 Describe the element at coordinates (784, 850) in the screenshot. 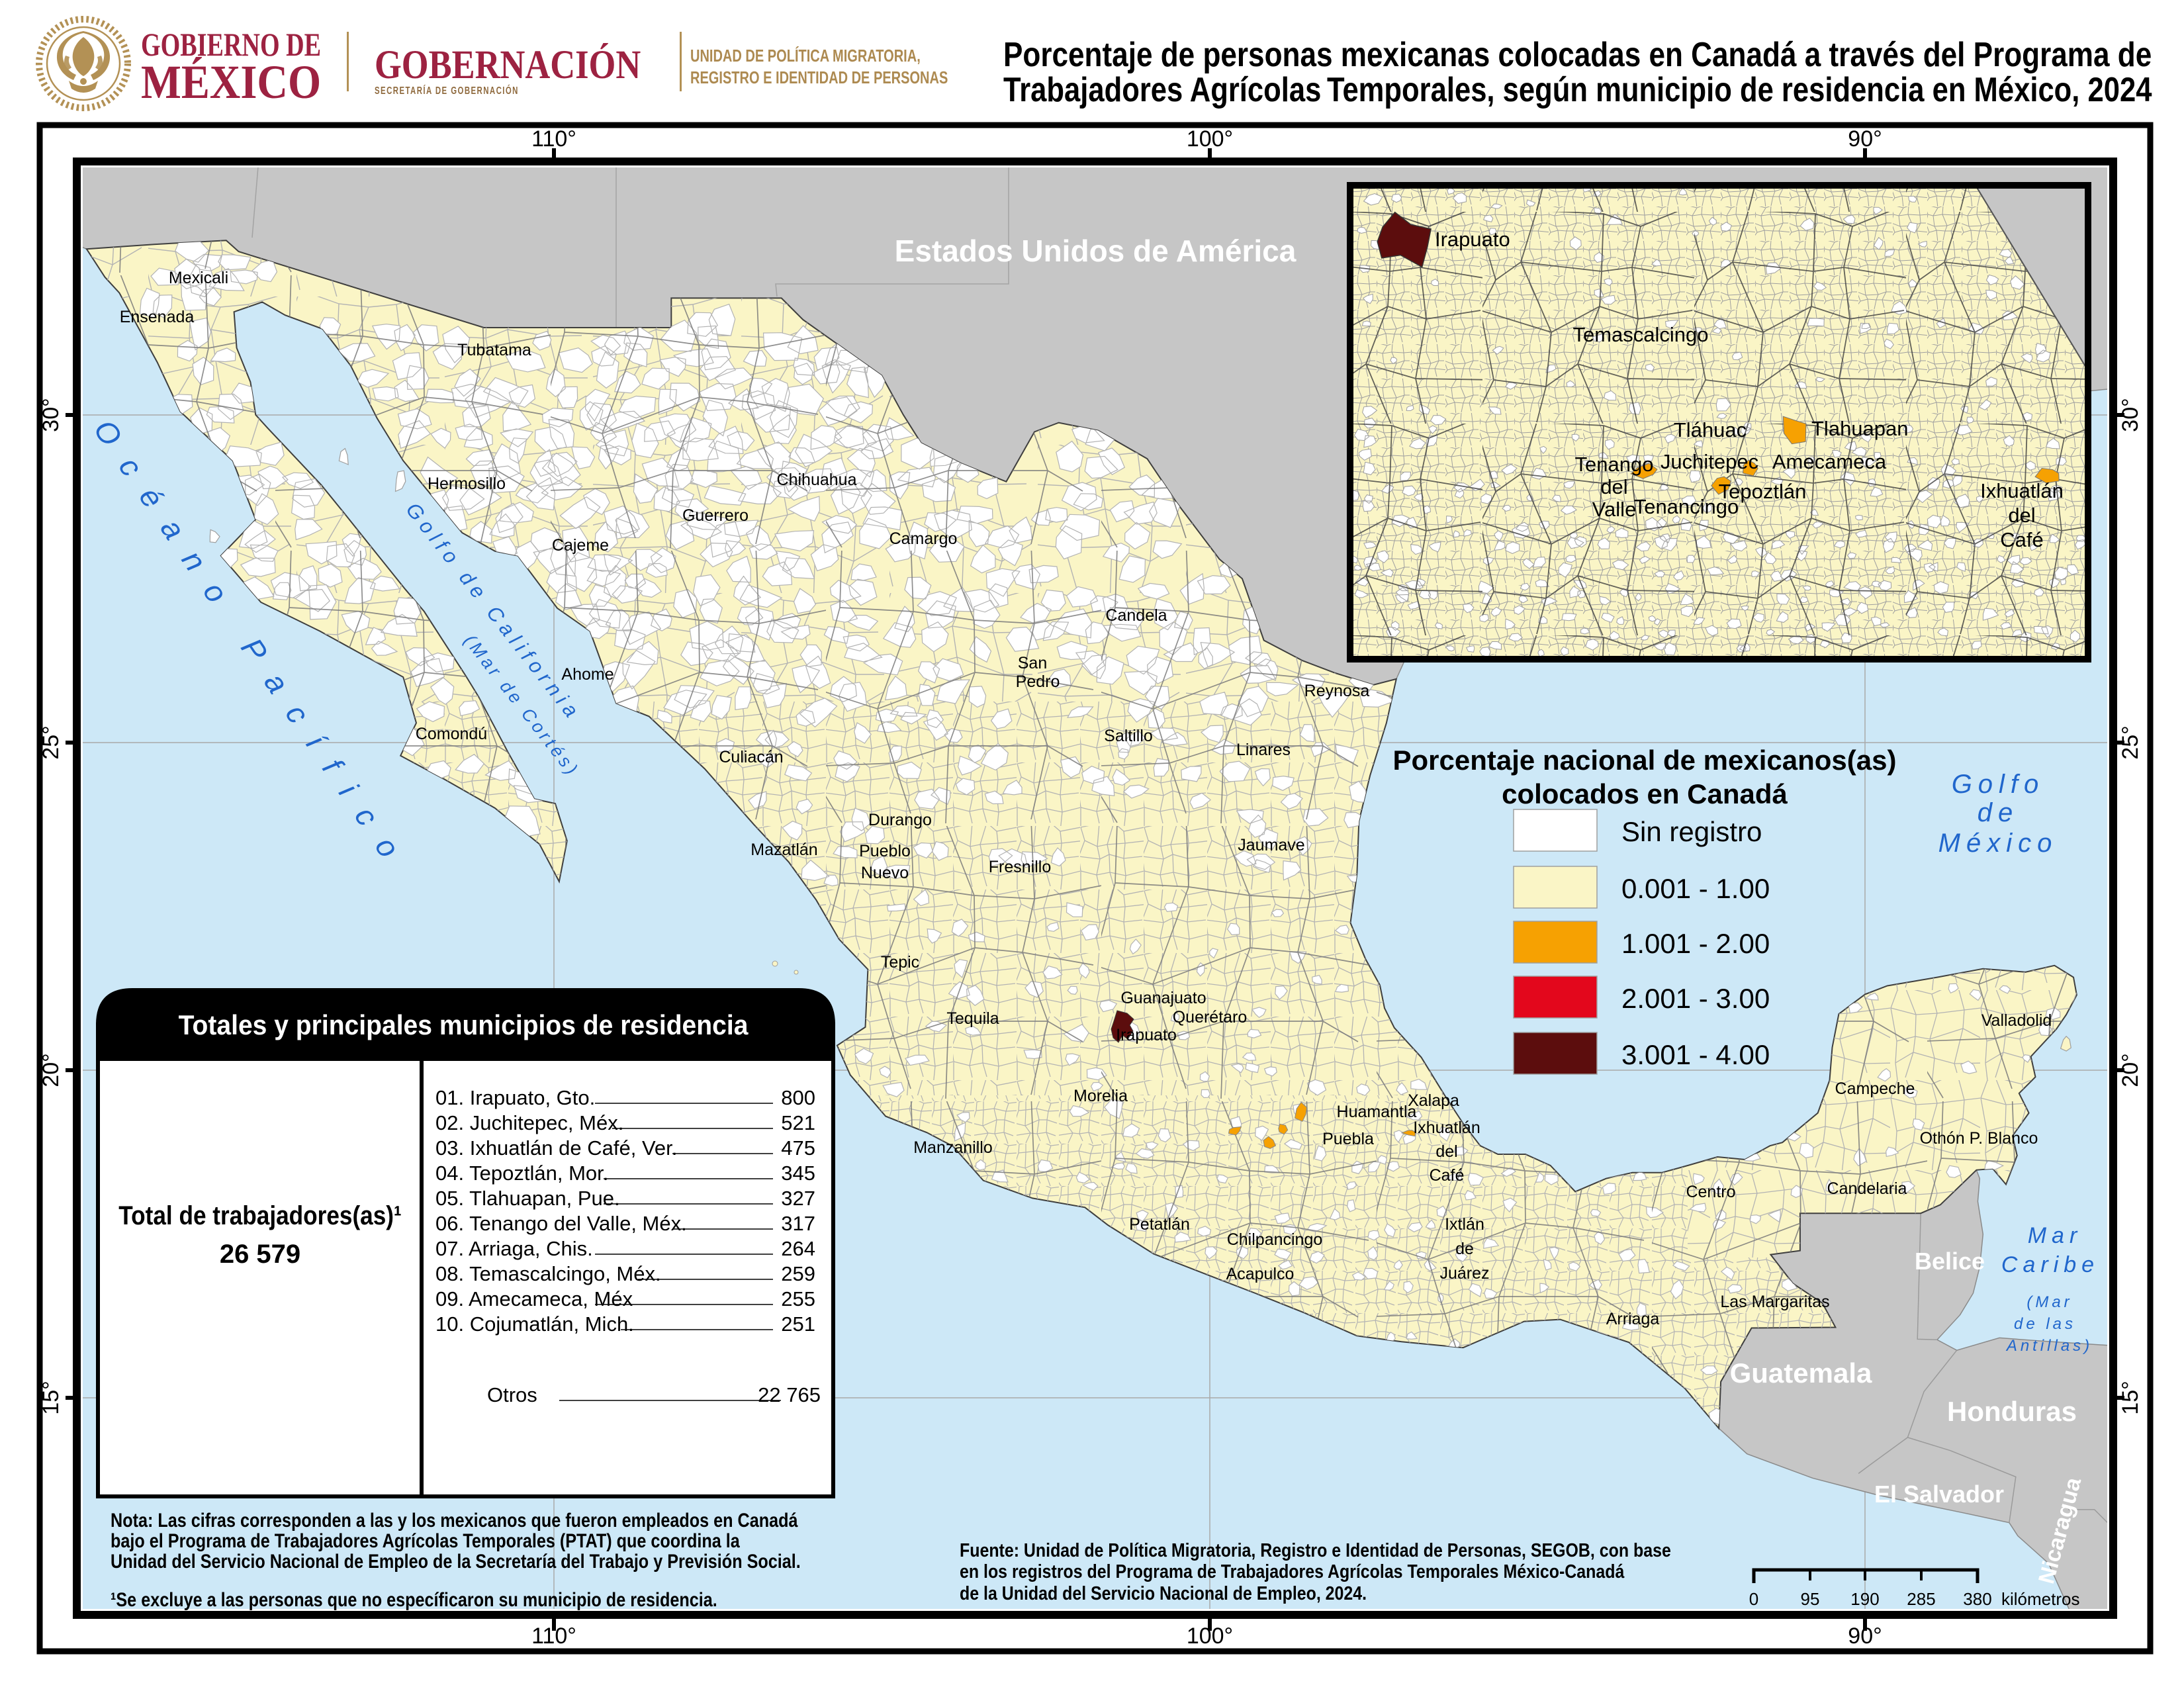

I see `svg-text: Mazatlán` at that location.